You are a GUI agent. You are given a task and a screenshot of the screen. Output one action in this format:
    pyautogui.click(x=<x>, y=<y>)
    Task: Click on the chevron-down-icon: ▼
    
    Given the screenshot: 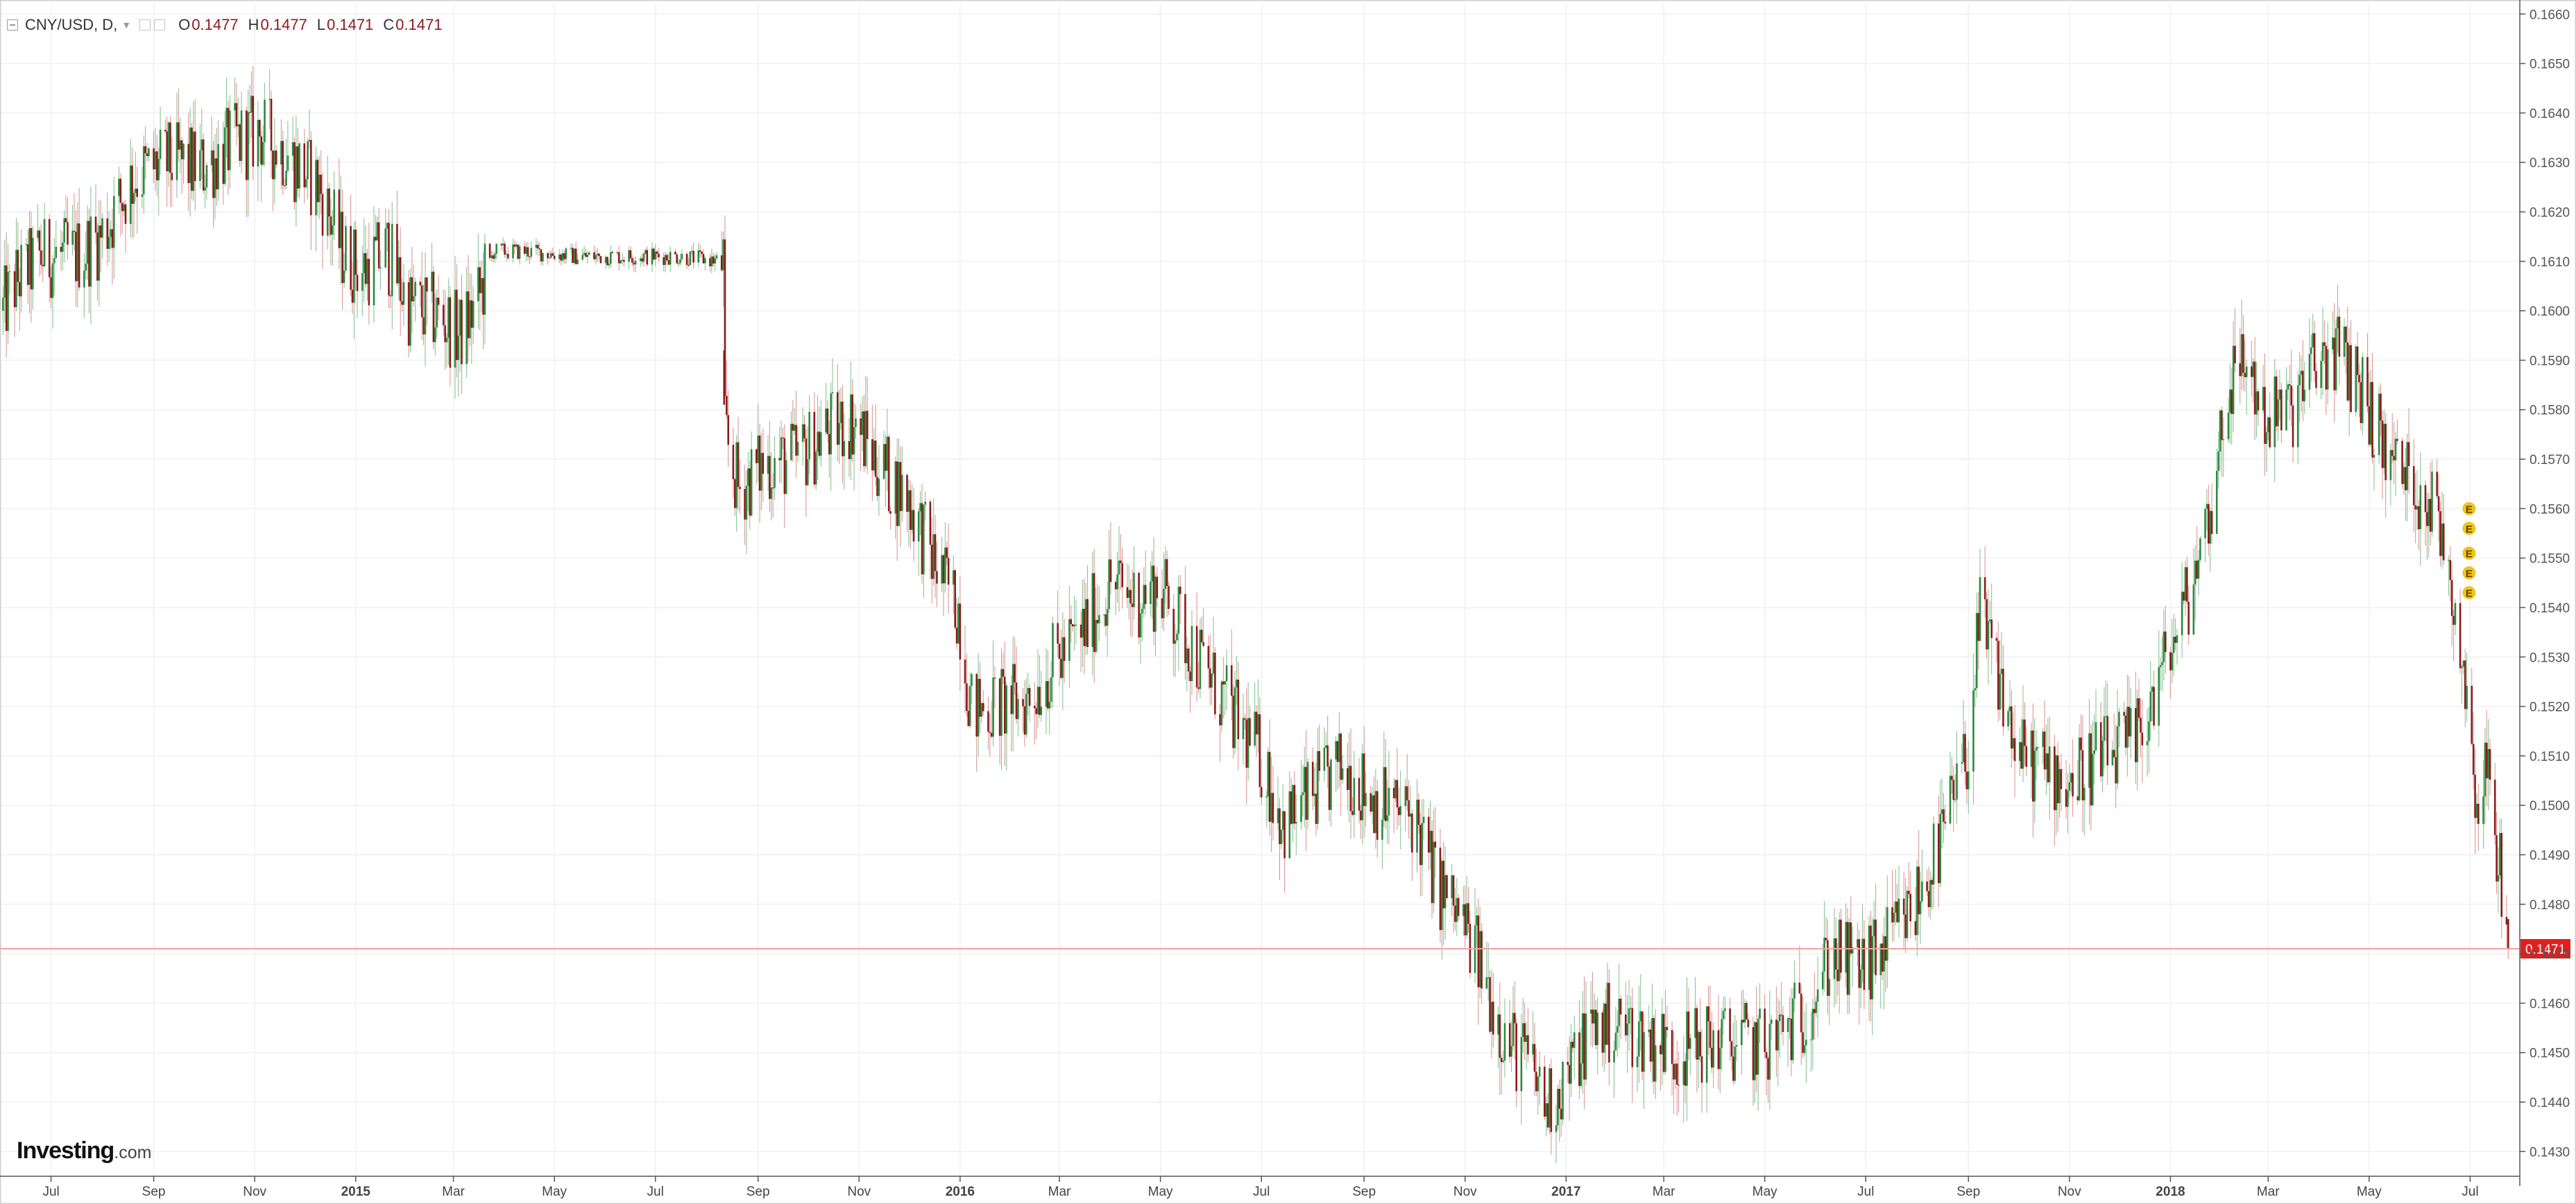 What is the action you would take?
    pyautogui.click(x=126, y=25)
    